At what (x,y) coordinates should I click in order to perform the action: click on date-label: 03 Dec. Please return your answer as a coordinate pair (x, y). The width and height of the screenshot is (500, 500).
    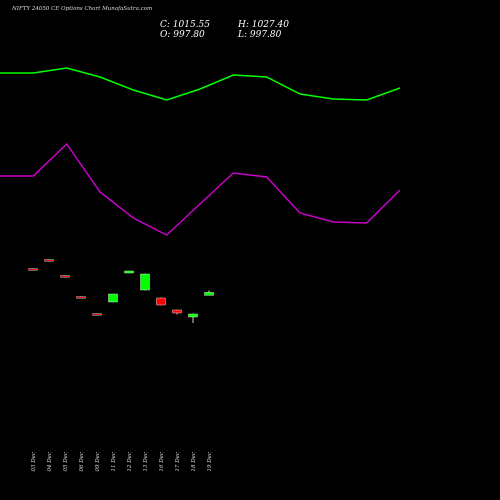
    Looking at the image, I should click on (34, 462).